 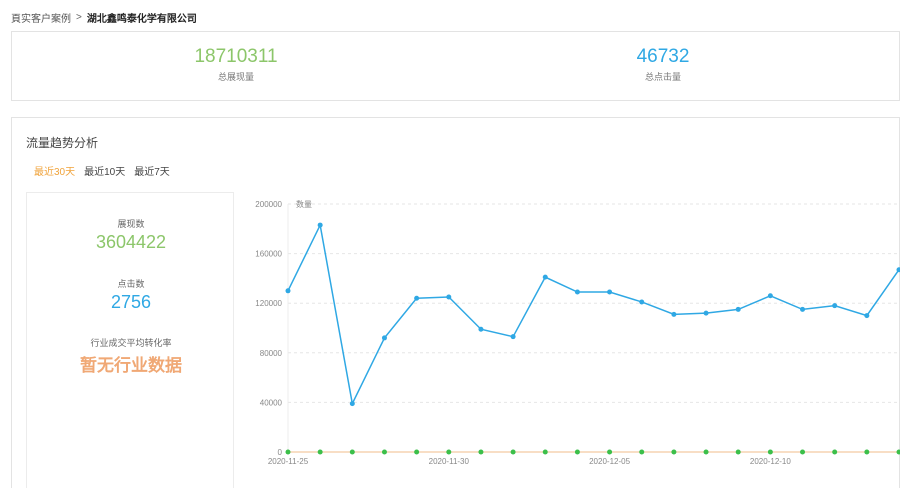 What do you see at coordinates (131, 224) in the screenshot?
I see `impressions-label: 展现数` at bounding box center [131, 224].